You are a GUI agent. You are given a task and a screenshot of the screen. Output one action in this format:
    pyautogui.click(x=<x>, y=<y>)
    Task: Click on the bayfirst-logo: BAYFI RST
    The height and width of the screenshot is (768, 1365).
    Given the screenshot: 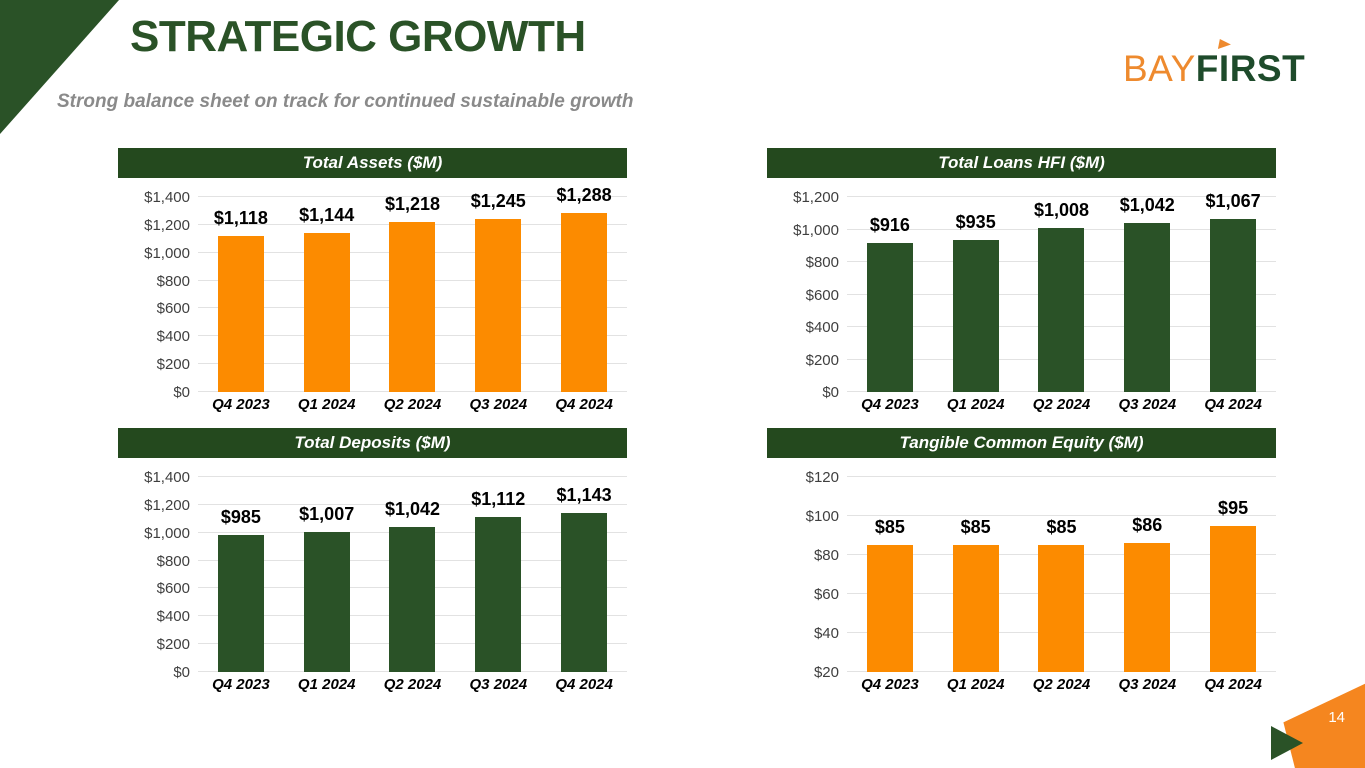 What is the action you would take?
    pyautogui.click(x=1214, y=64)
    